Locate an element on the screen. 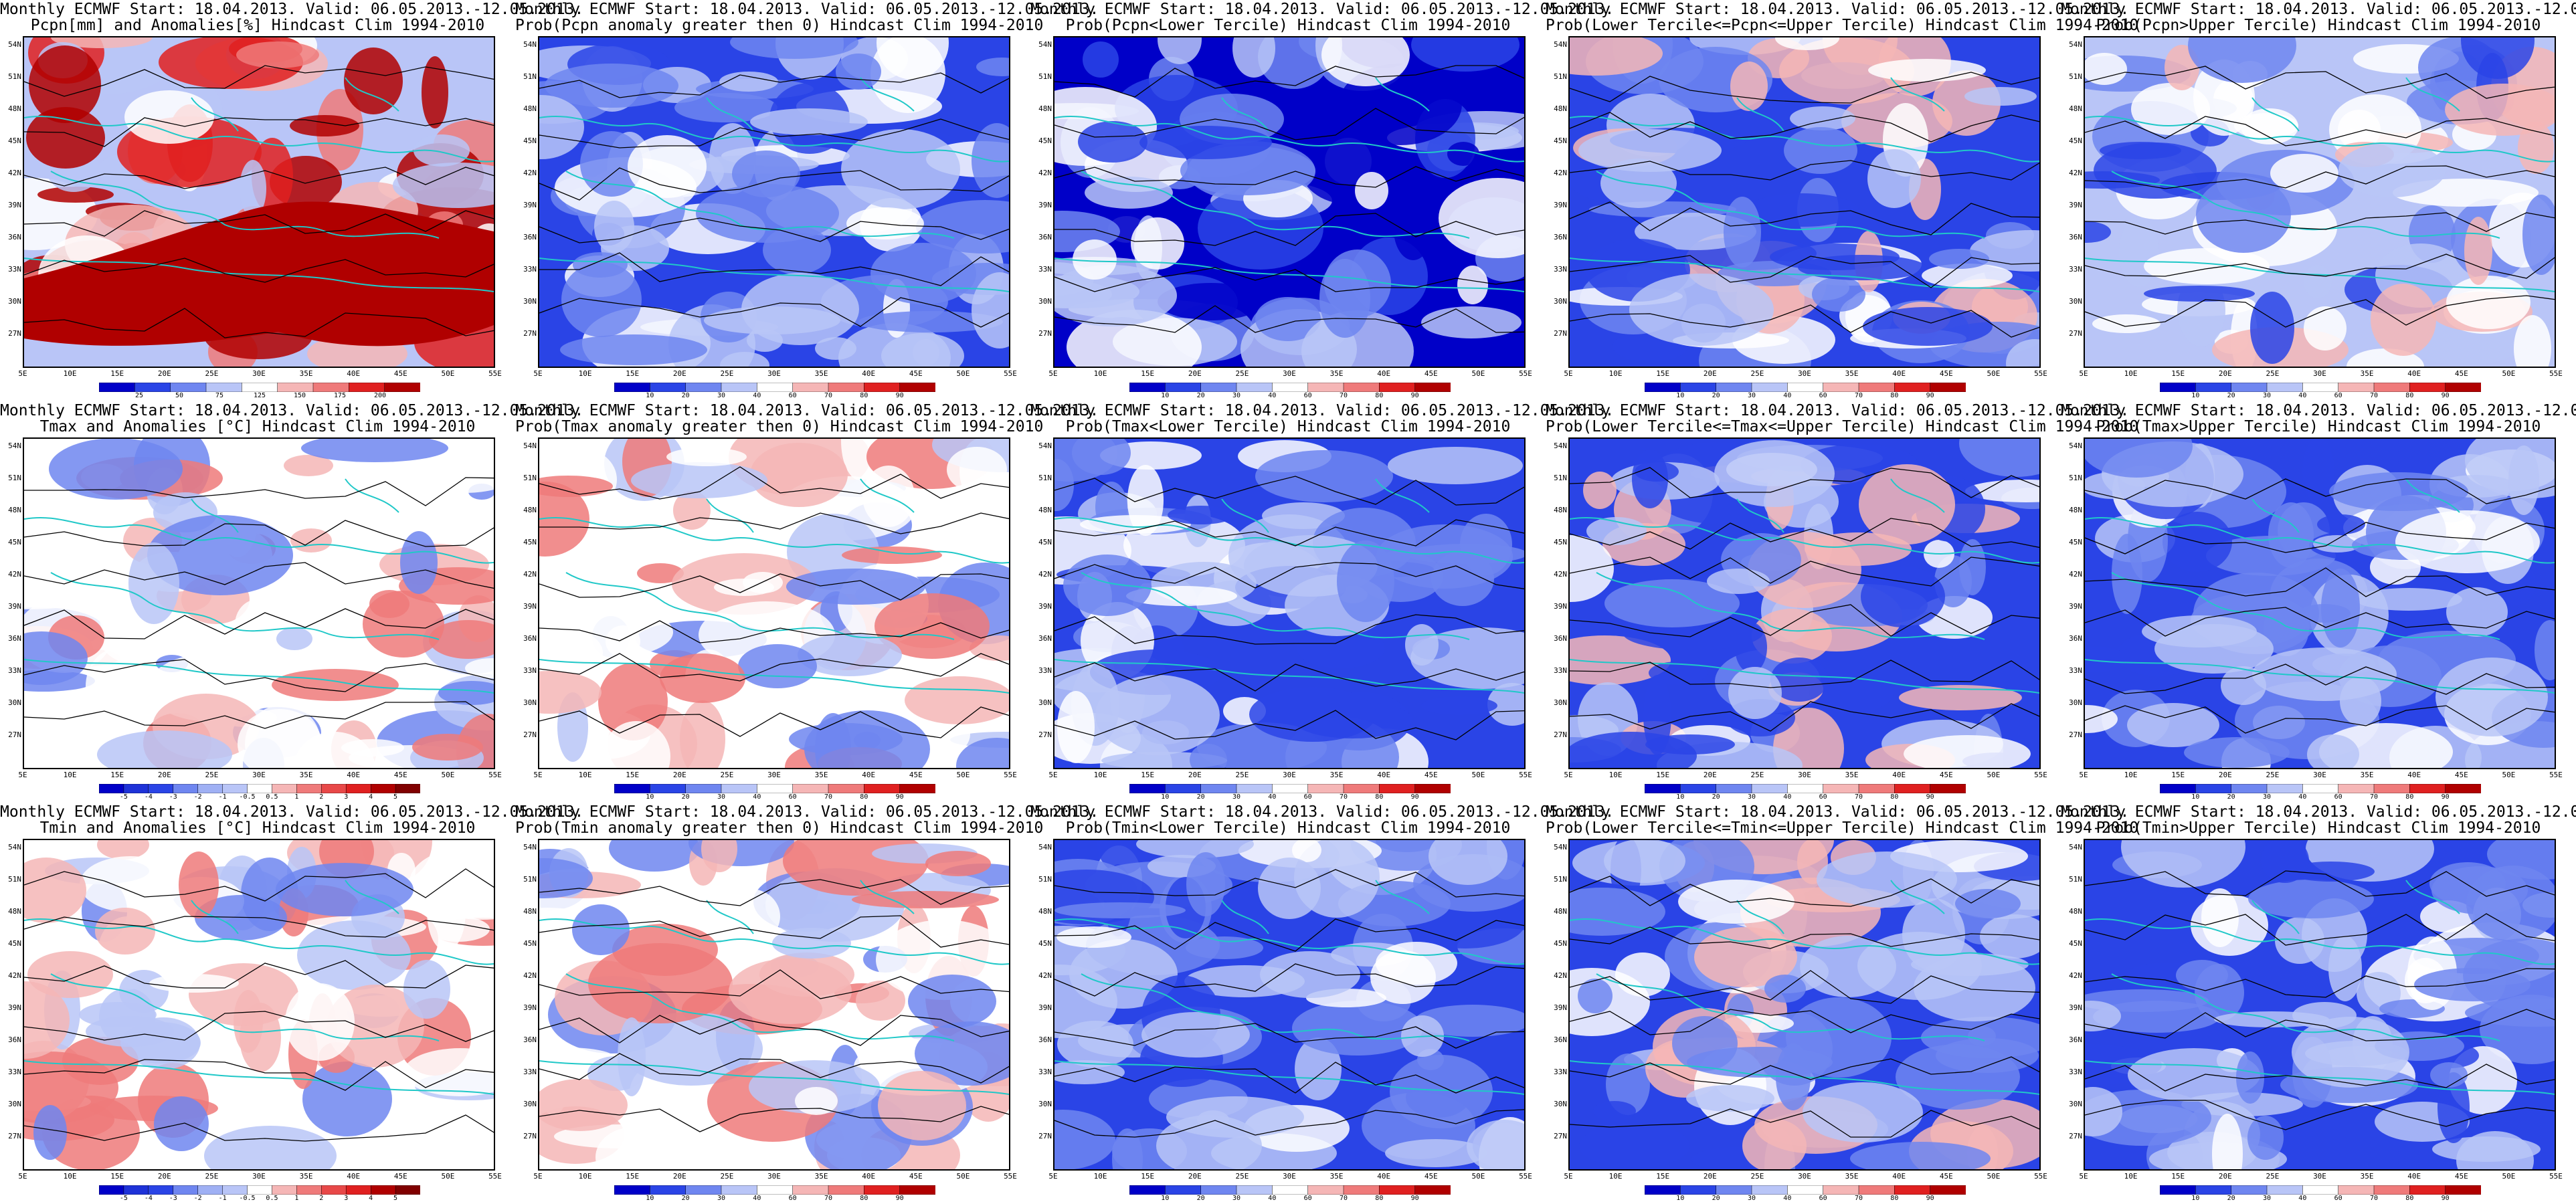 The image size is (2576, 1204). latitude-label: 33N is located at coordinates (2075, 670).